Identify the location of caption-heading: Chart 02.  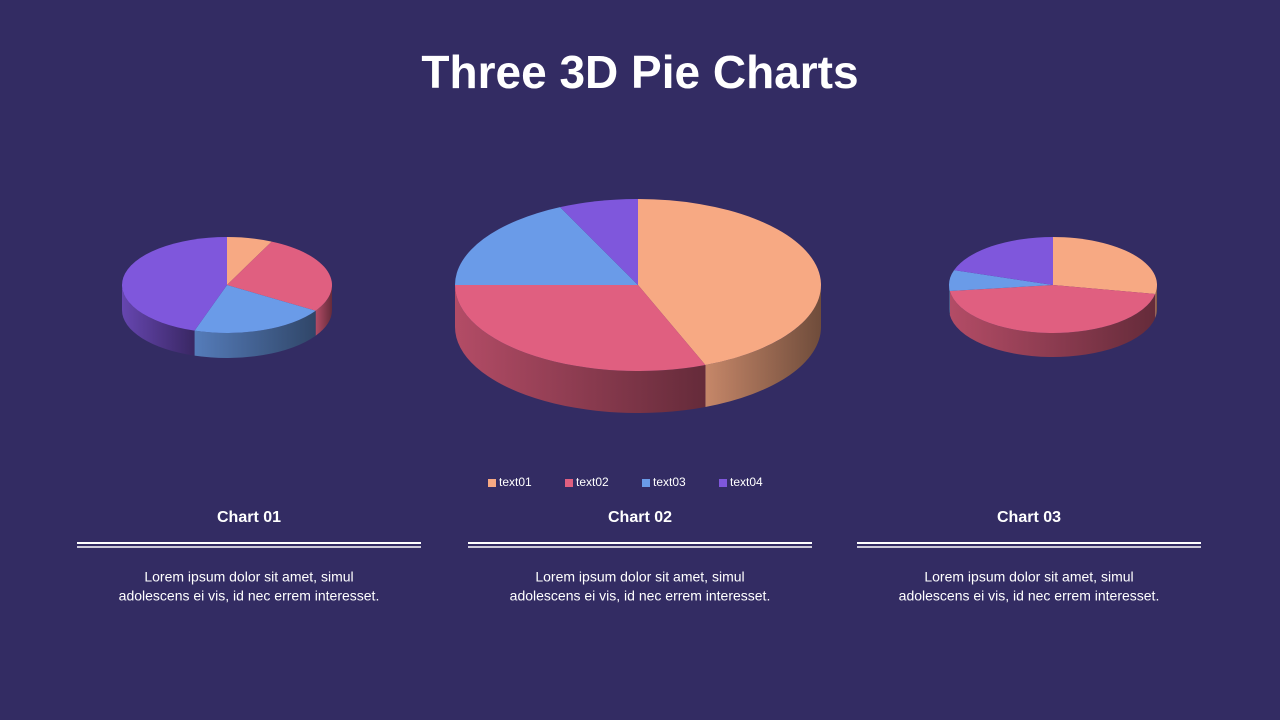
(640, 517).